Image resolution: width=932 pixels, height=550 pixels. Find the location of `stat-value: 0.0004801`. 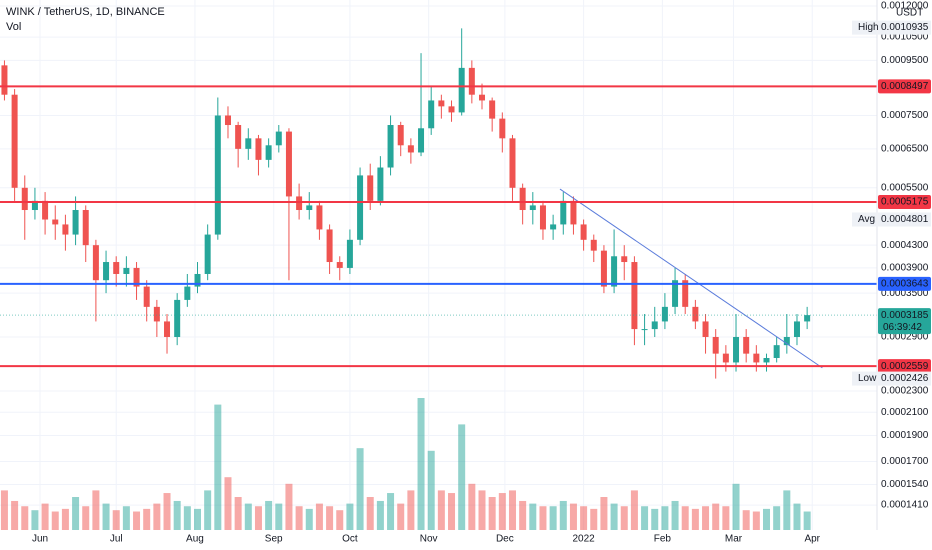

stat-value: 0.0004801 is located at coordinates (905, 219).